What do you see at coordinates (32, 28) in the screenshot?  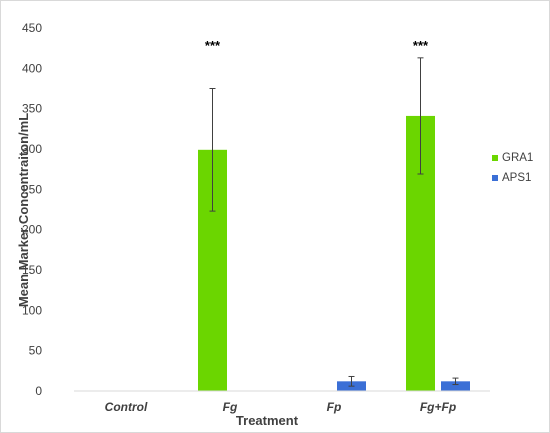 I see `y-tick-label: 450` at bounding box center [32, 28].